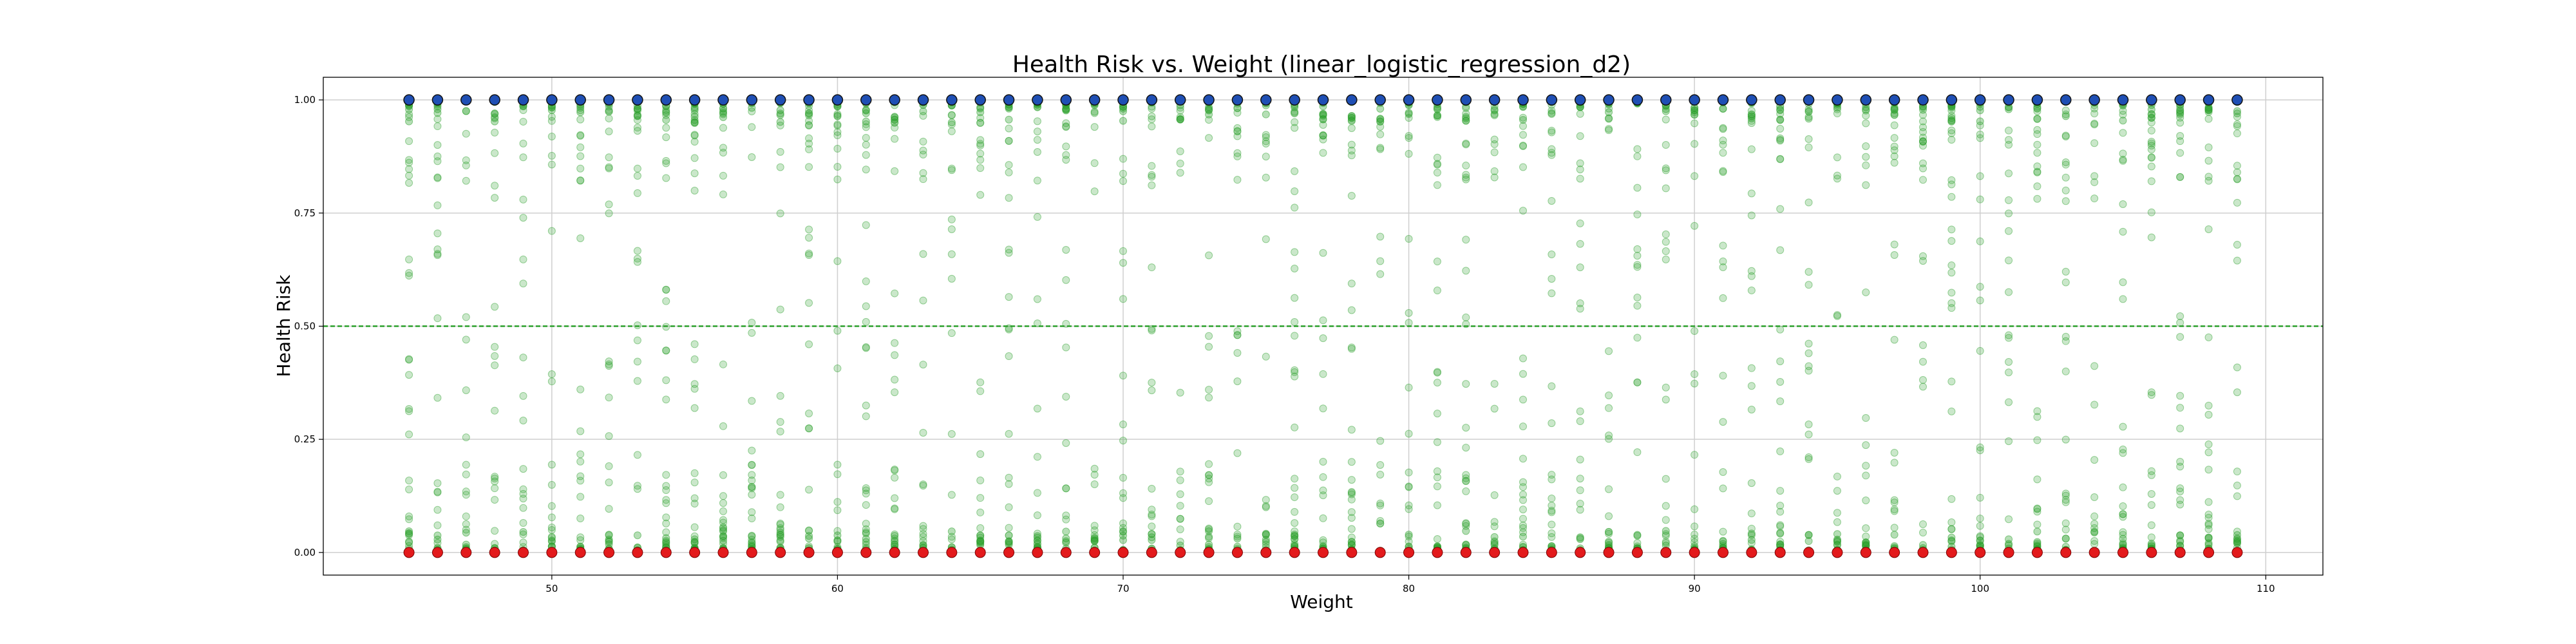 The width and height of the screenshot is (2576, 644). Describe the element at coordinates (1123, 588) in the screenshot. I see `x-tick-label: 70` at that location.